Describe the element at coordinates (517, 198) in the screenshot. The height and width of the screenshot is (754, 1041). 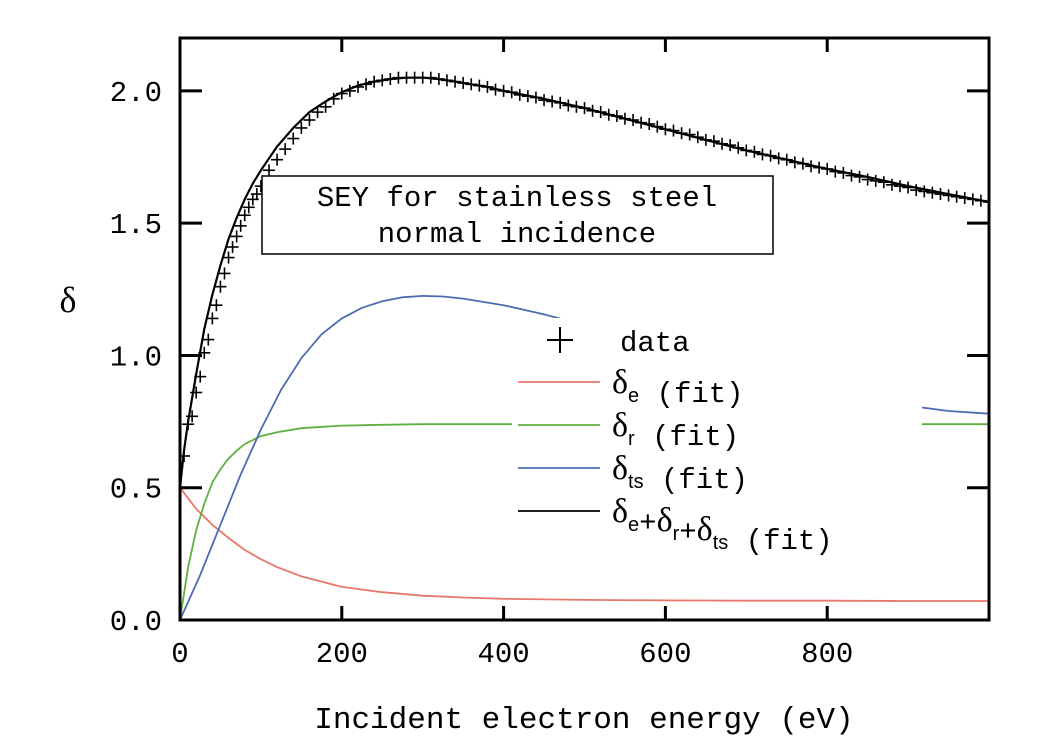
I see `title-line-1: SEY for stainless steel` at that location.